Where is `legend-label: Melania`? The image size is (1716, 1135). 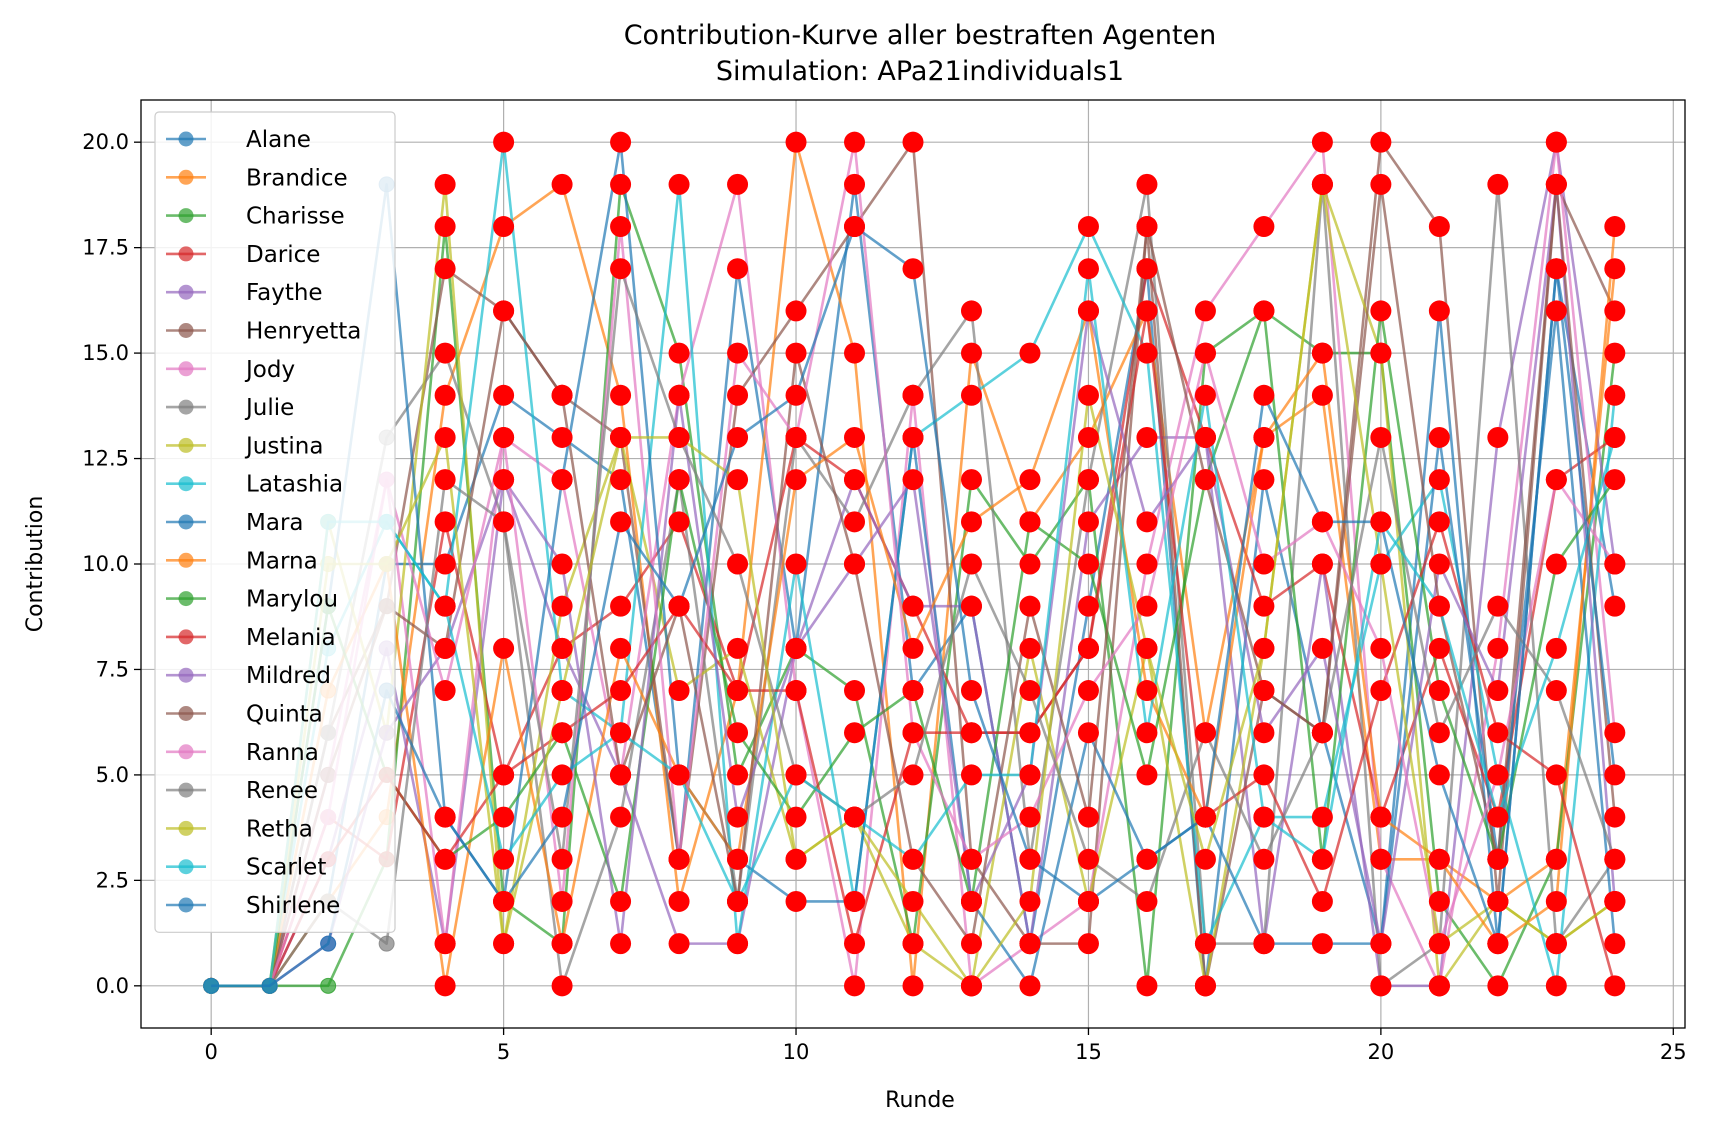
legend-label: Melania is located at coordinates (291, 638).